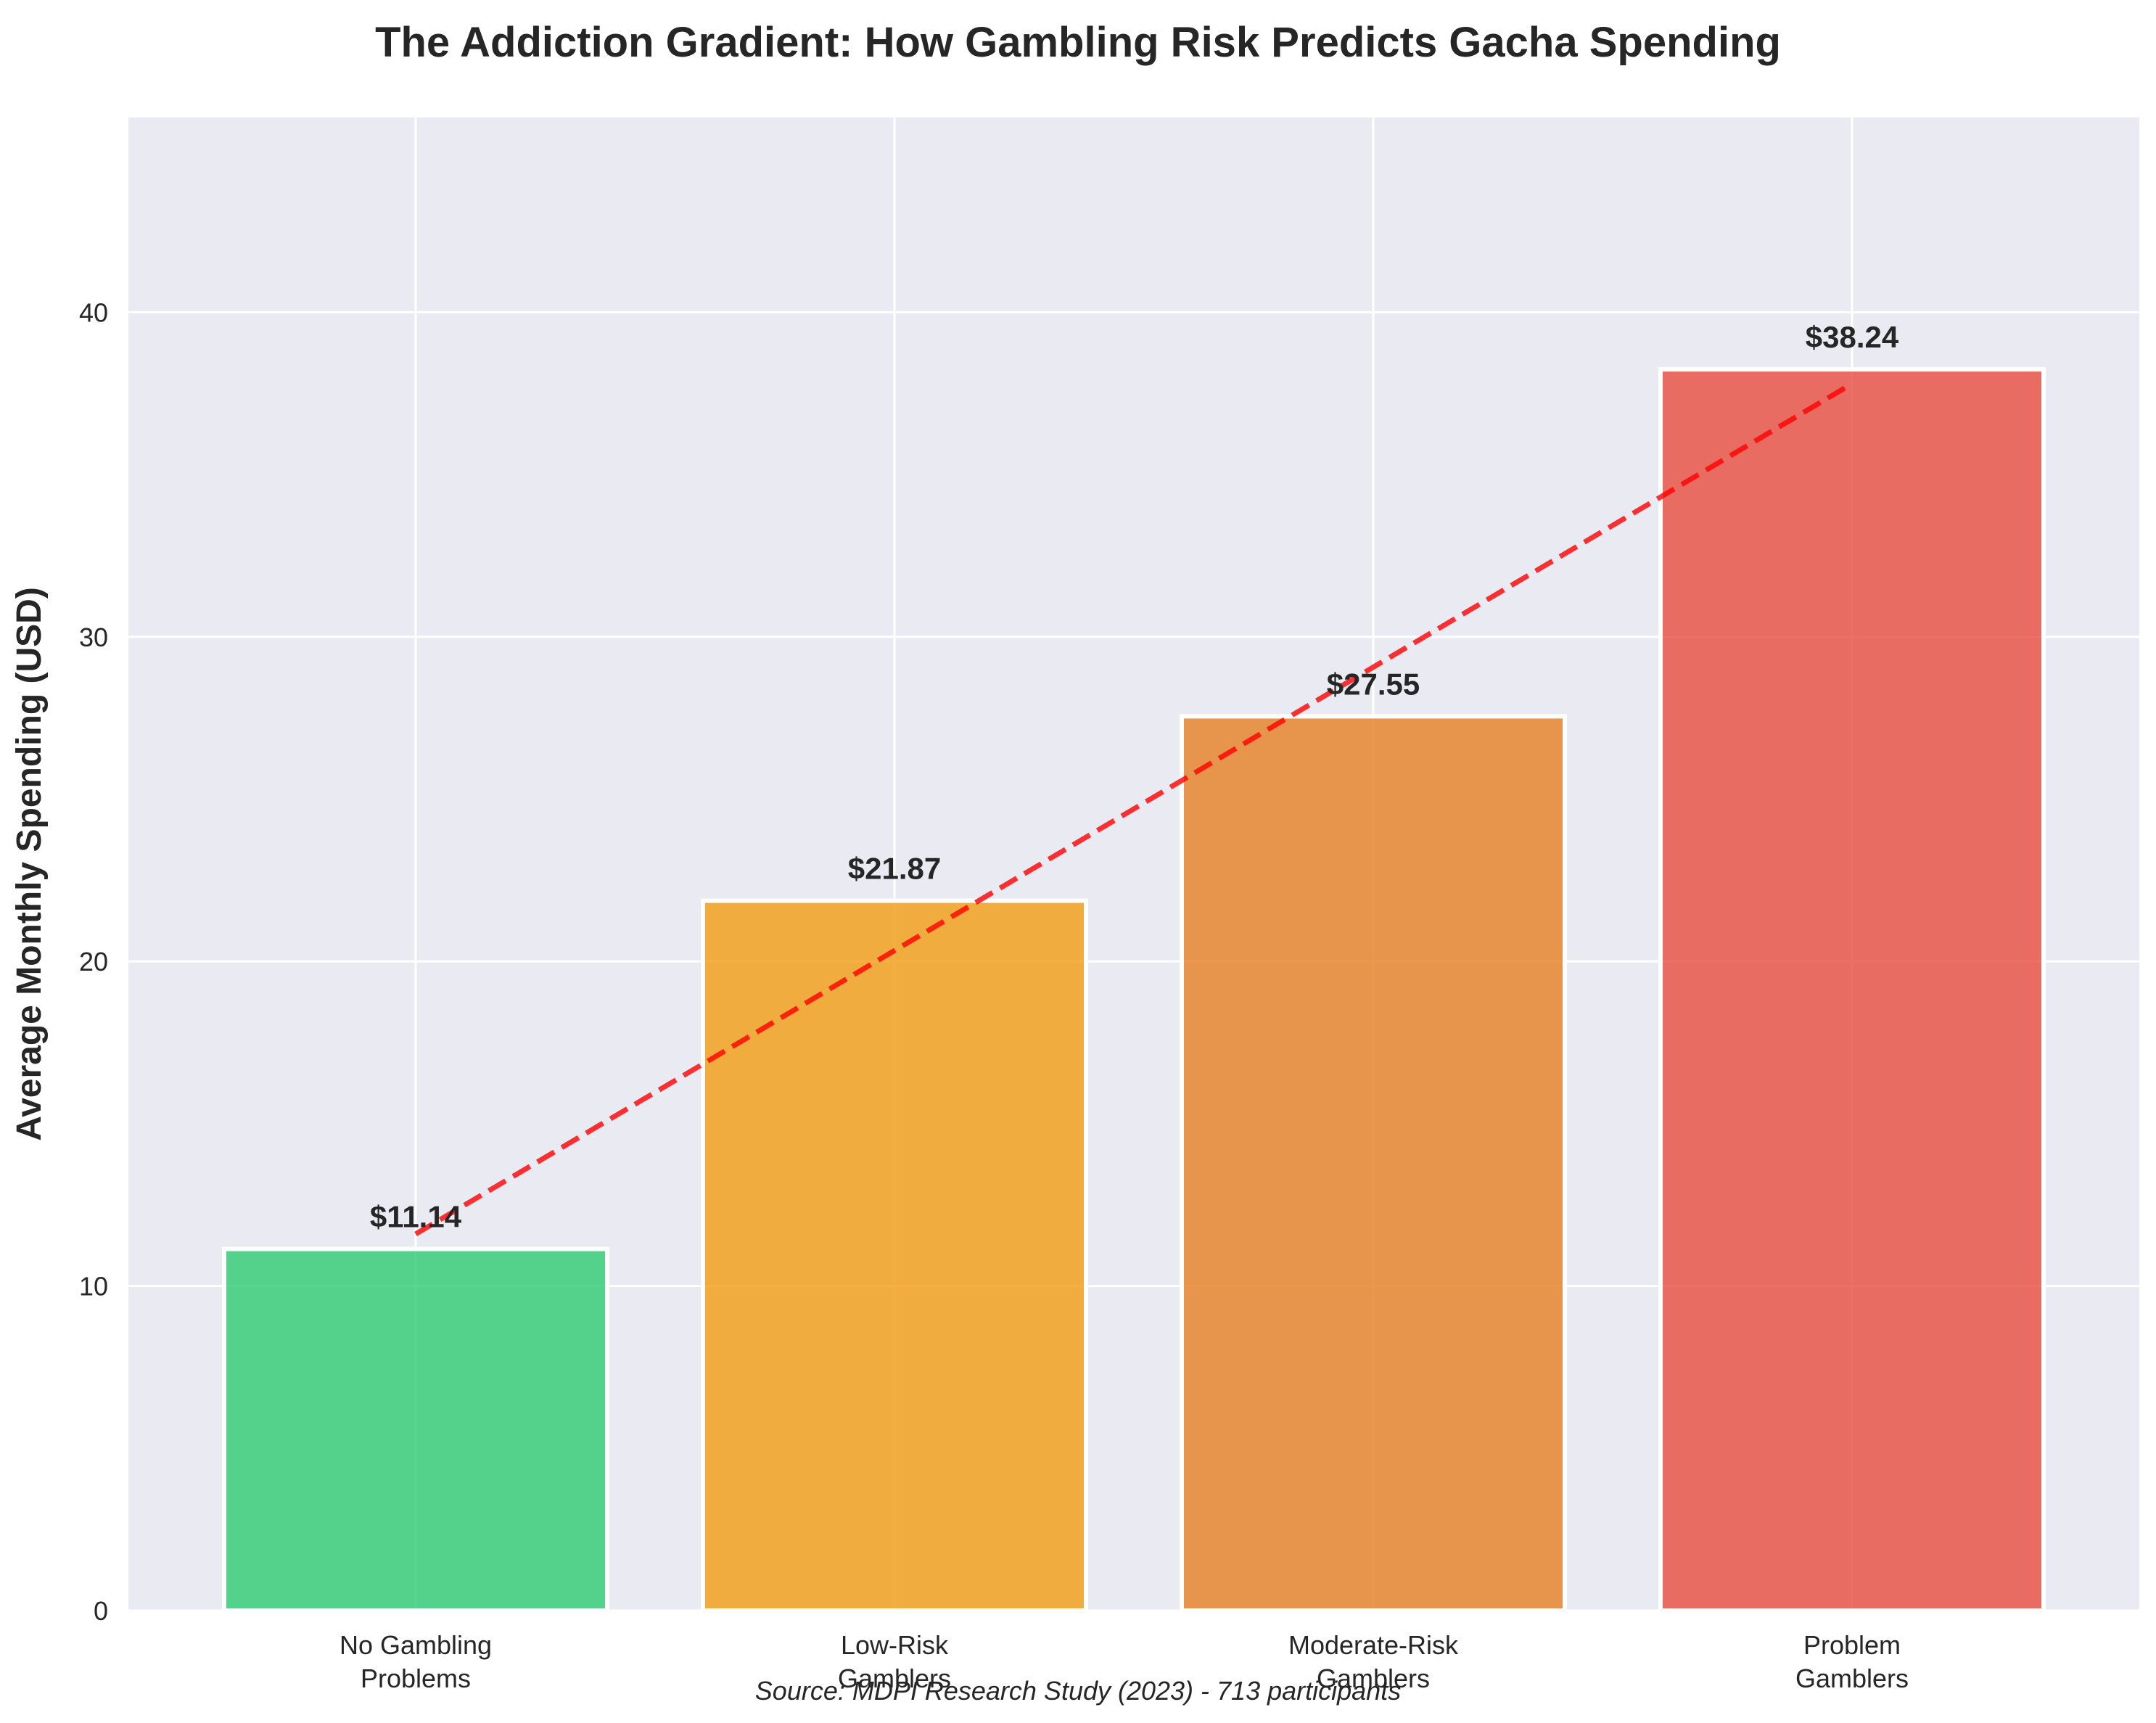 The height and width of the screenshot is (1723, 2156). Describe the element at coordinates (93, 637) in the screenshot. I see `y-tick-label: 30` at that location.